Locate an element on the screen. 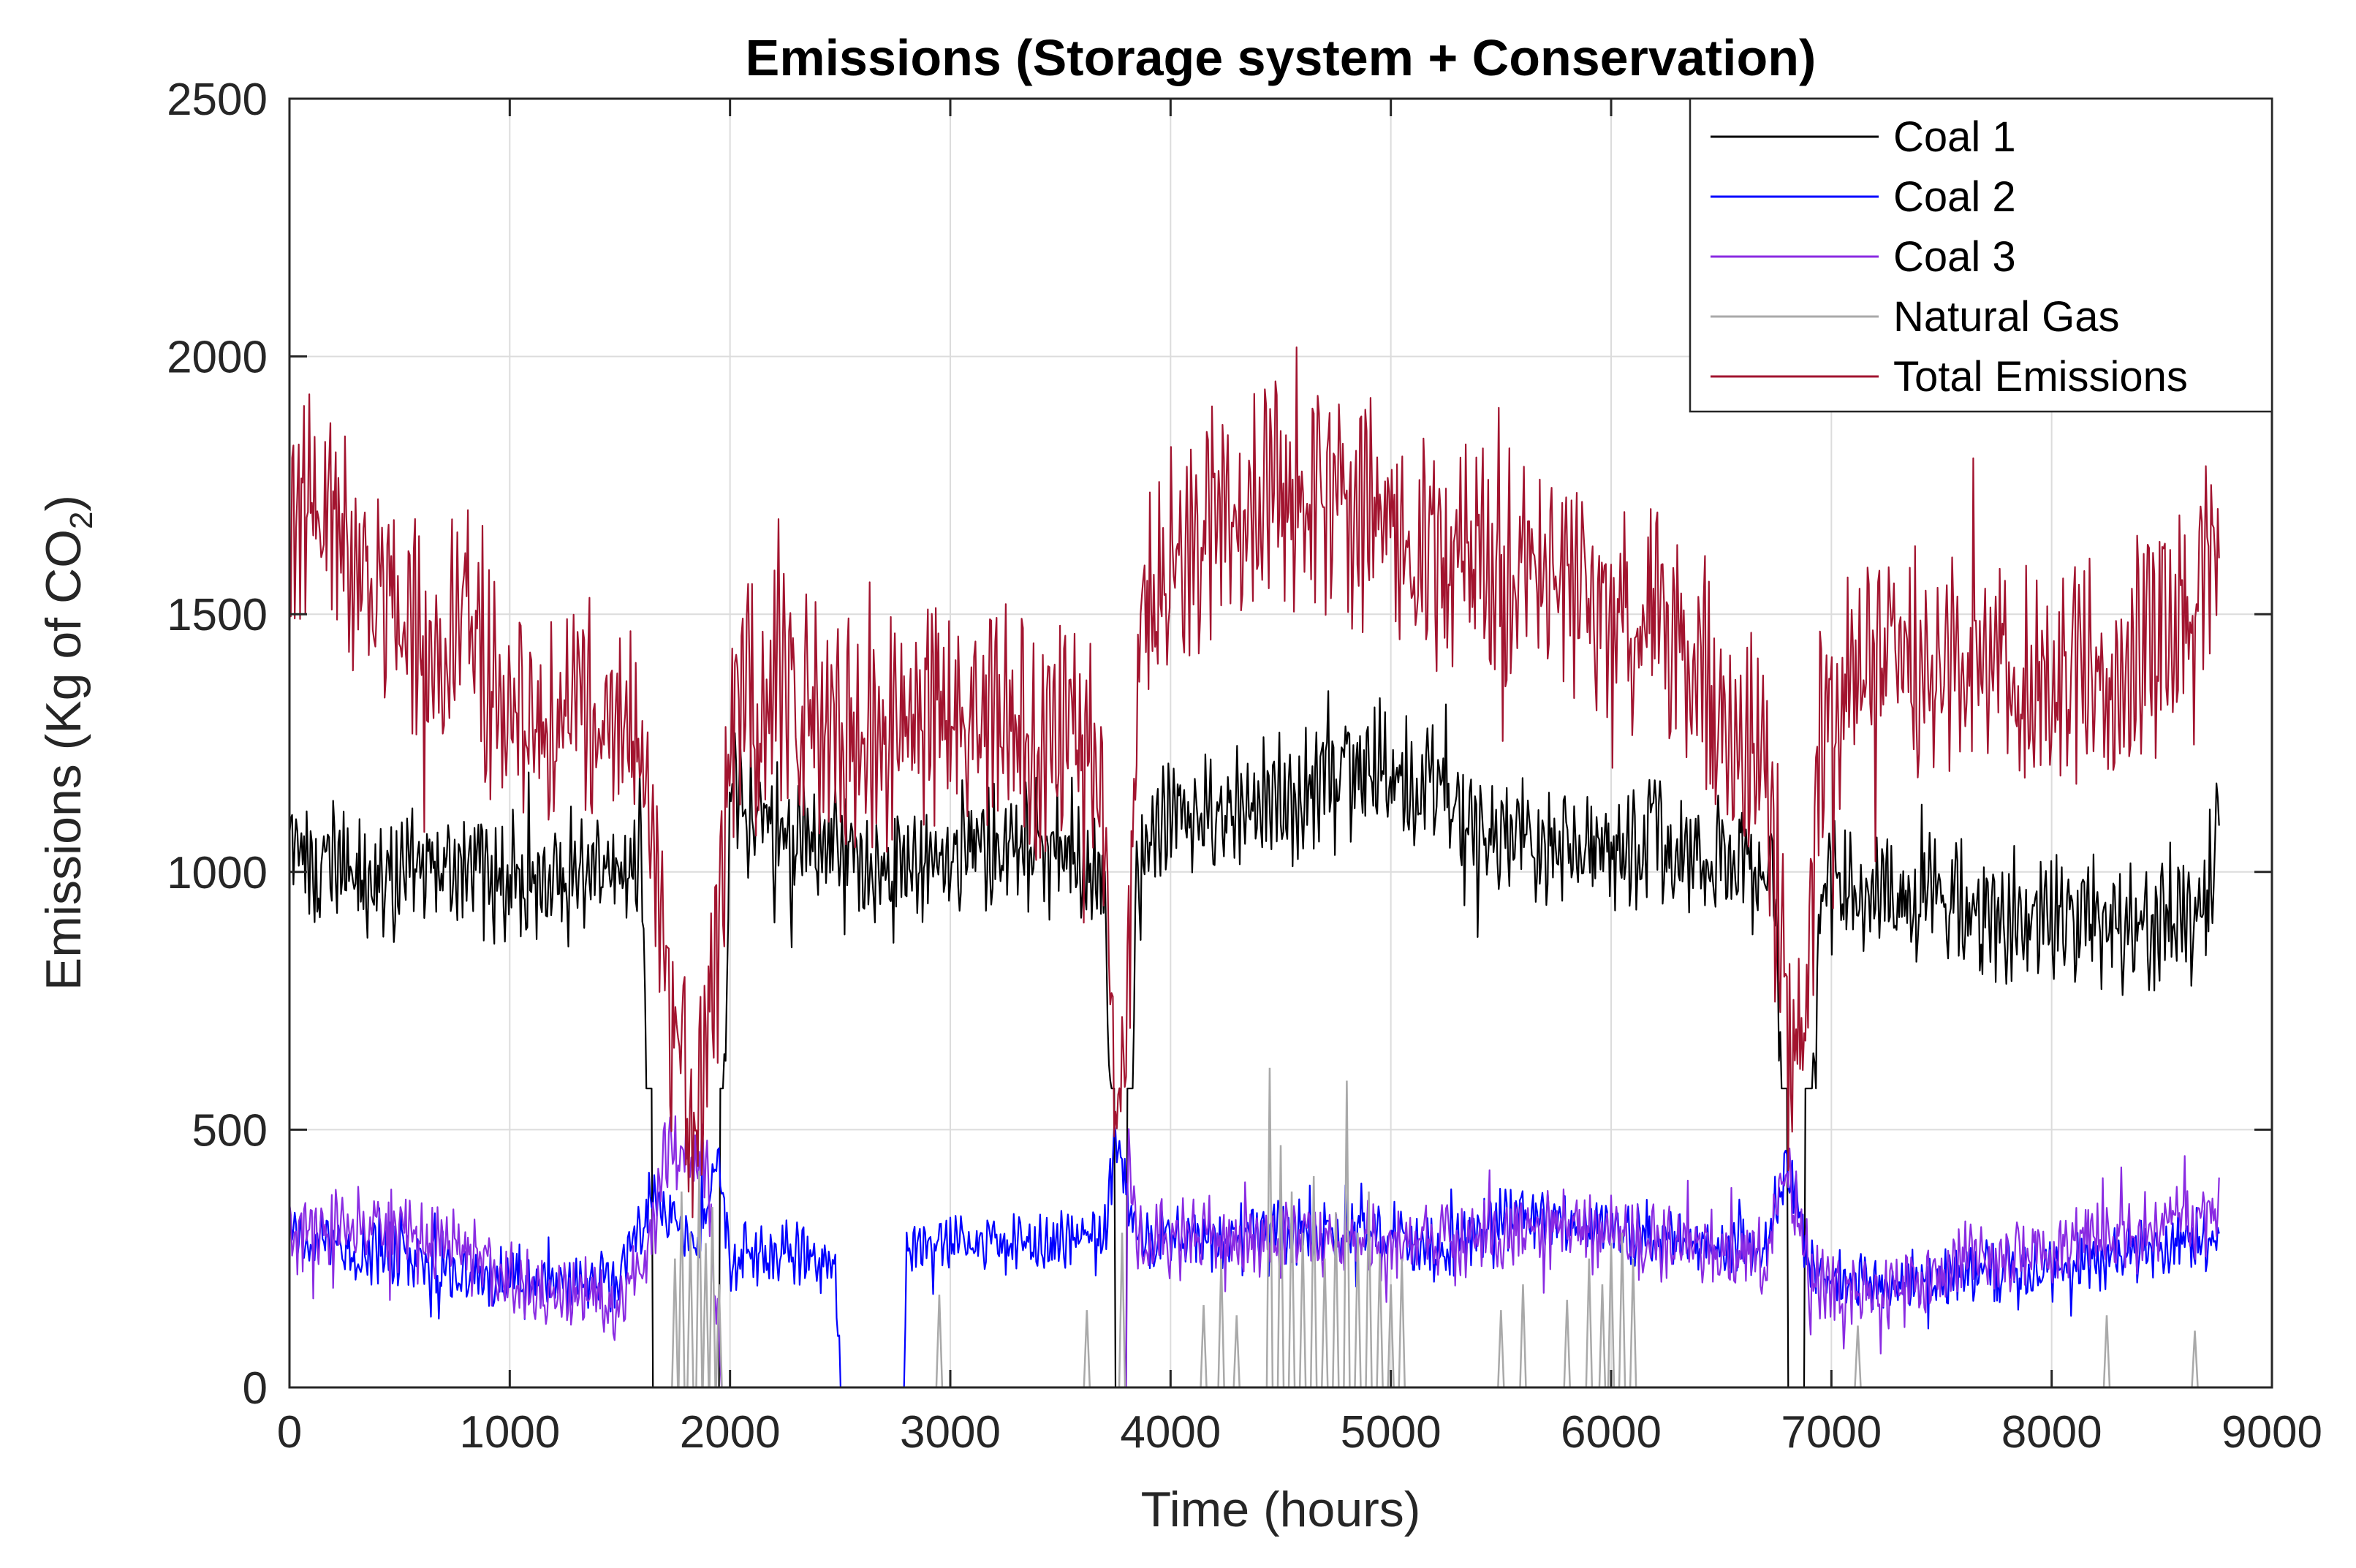 This screenshot has width=2356, height=1568. x-tick-label: 9000 is located at coordinates (2272, 1432).